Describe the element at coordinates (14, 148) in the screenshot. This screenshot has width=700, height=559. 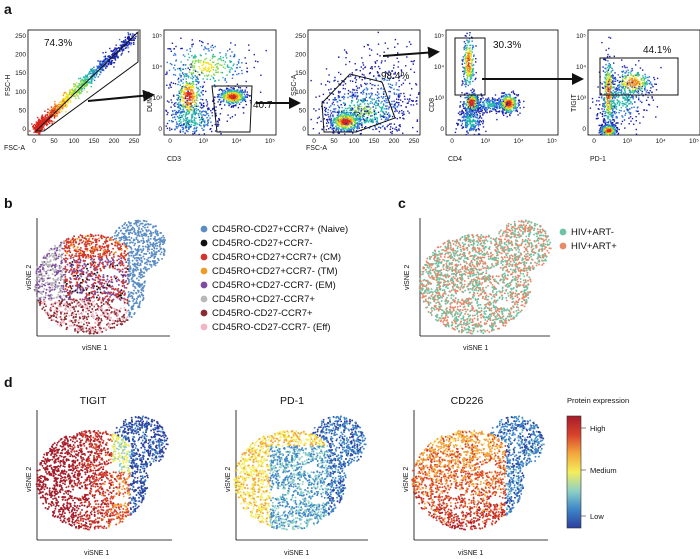
I see `x-axis-label: FSC-A` at that location.